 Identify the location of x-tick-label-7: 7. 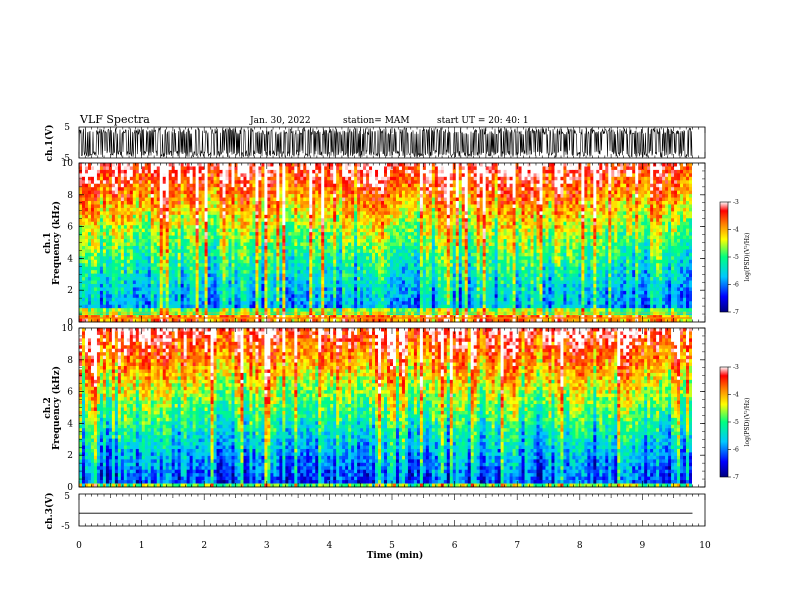
(517, 546).